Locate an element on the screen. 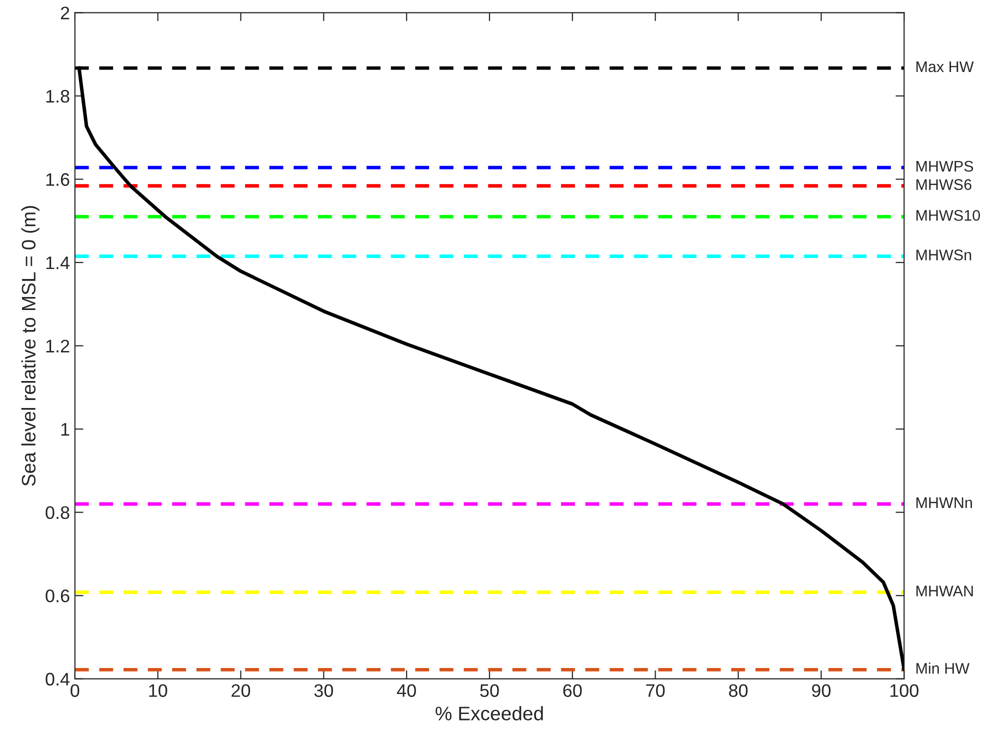 This screenshot has width=999, height=746. x-tick-label: 30 is located at coordinates (324, 690).